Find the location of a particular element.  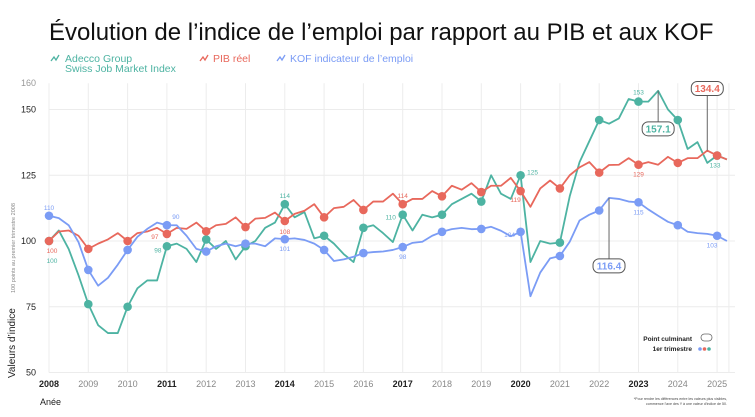

data-label-pib: 119 is located at coordinates (515, 200).